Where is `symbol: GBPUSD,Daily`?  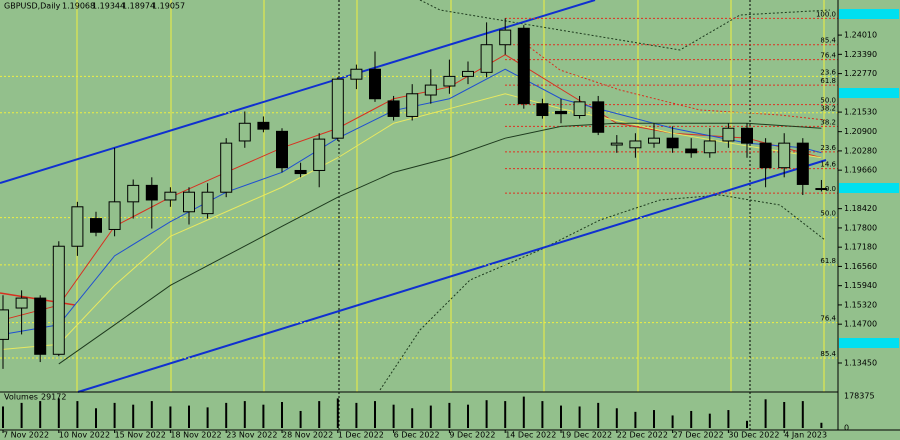 symbol: GBPUSD,Daily is located at coordinates (32, 6).